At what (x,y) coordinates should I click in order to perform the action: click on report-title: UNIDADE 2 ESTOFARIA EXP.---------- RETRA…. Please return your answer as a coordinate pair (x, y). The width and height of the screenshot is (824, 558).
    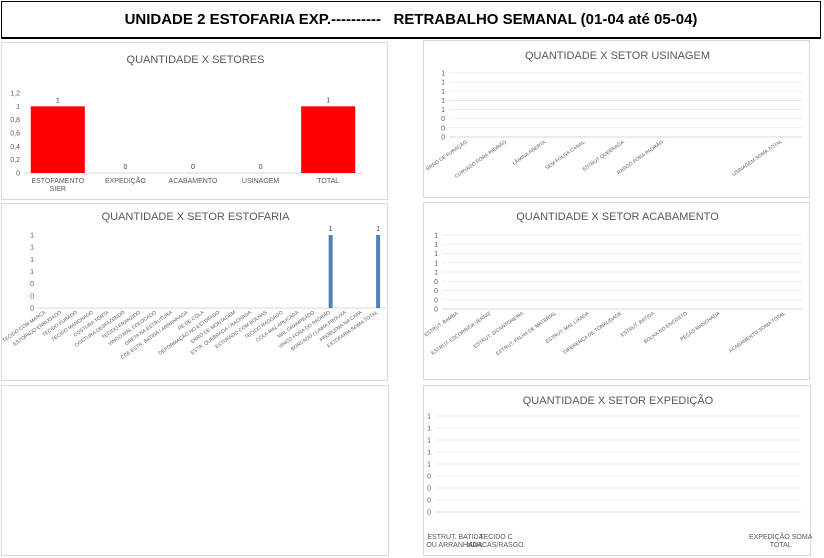
    Looking at the image, I should click on (411, 19).